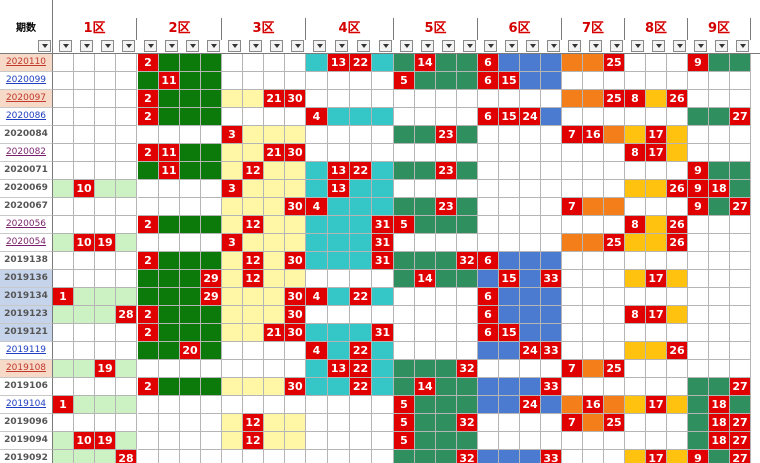  Describe the element at coordinates (677, 351) in the screenshot. I see `hit-number-cell: 26` at that location.